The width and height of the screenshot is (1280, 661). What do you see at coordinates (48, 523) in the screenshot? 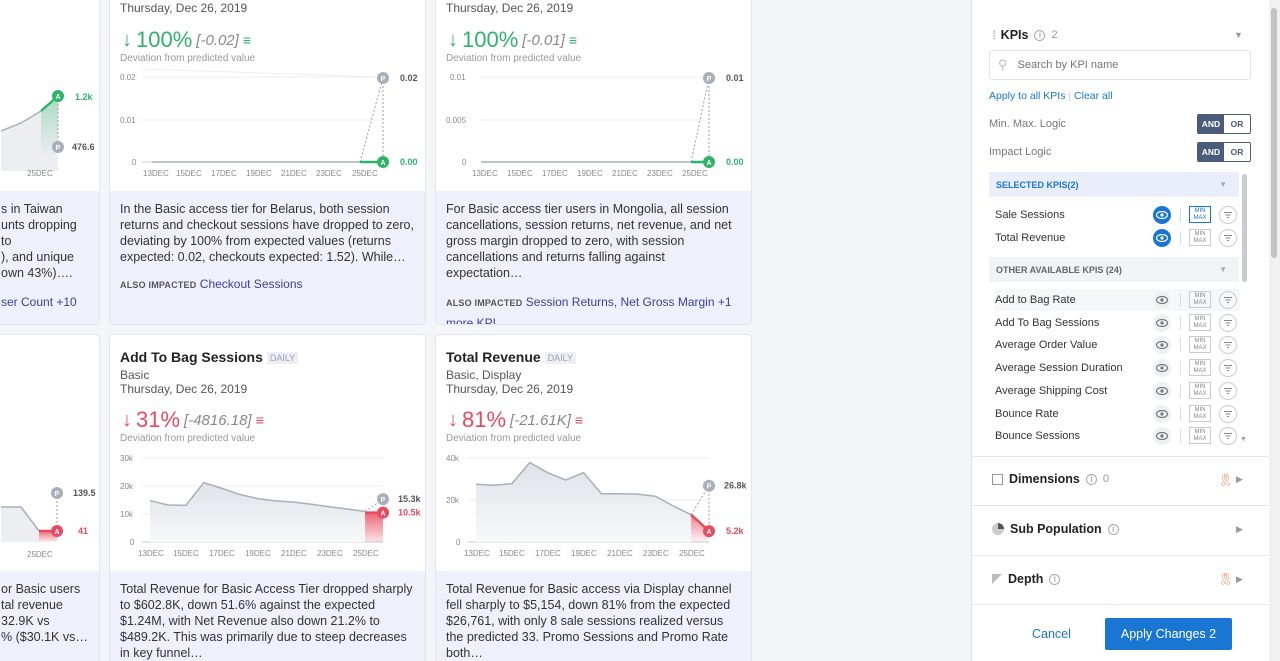
I see `card-4-chart: P A 139.5 41 25DEC` at bounding box center [48, 523].